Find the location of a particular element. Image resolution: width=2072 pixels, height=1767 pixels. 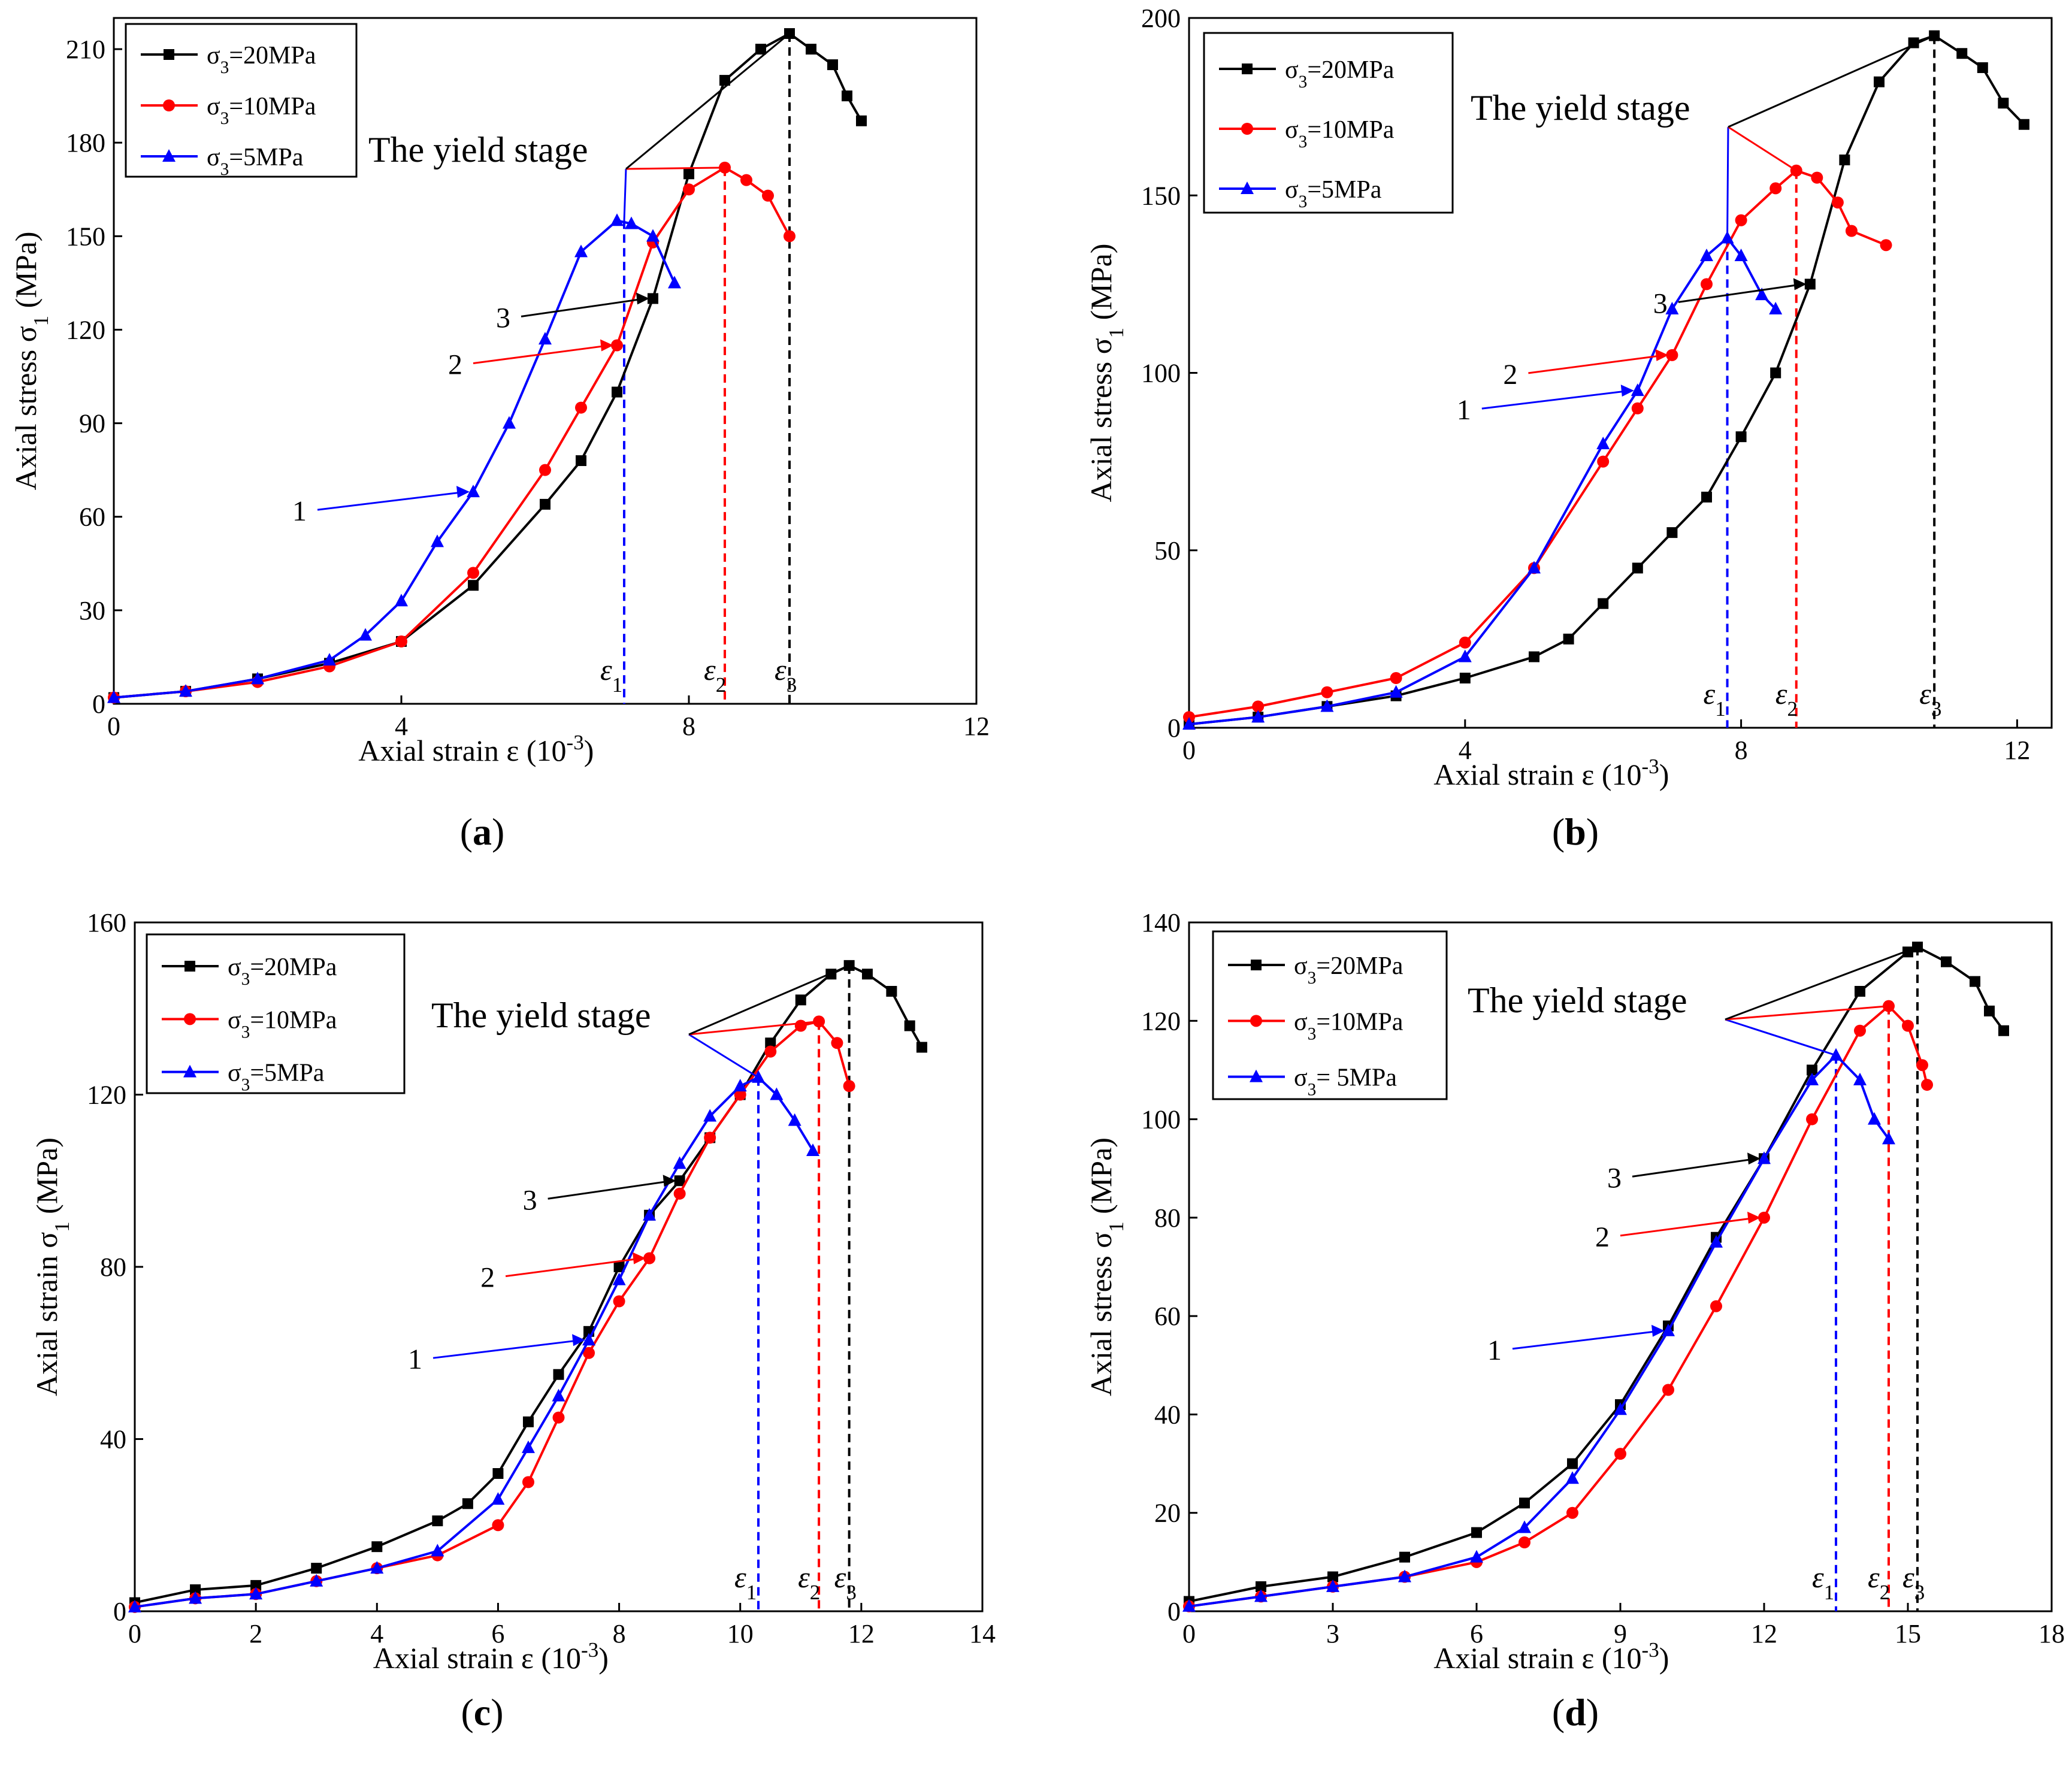

series-s5 is located at coordinates (473, 1341).